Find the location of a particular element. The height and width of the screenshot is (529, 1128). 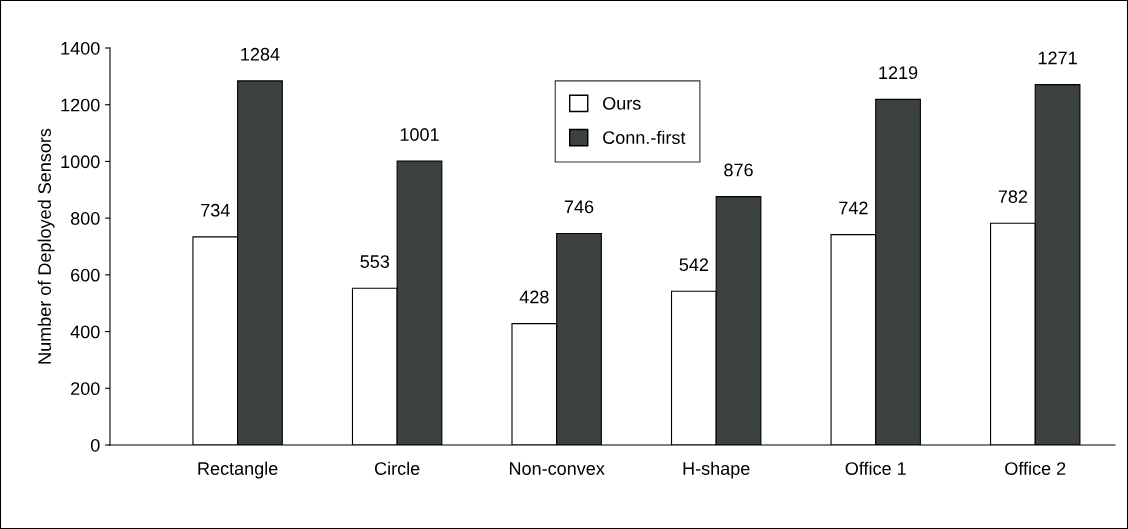

y-tick-label: 600 is located at coordinates (85, 275).